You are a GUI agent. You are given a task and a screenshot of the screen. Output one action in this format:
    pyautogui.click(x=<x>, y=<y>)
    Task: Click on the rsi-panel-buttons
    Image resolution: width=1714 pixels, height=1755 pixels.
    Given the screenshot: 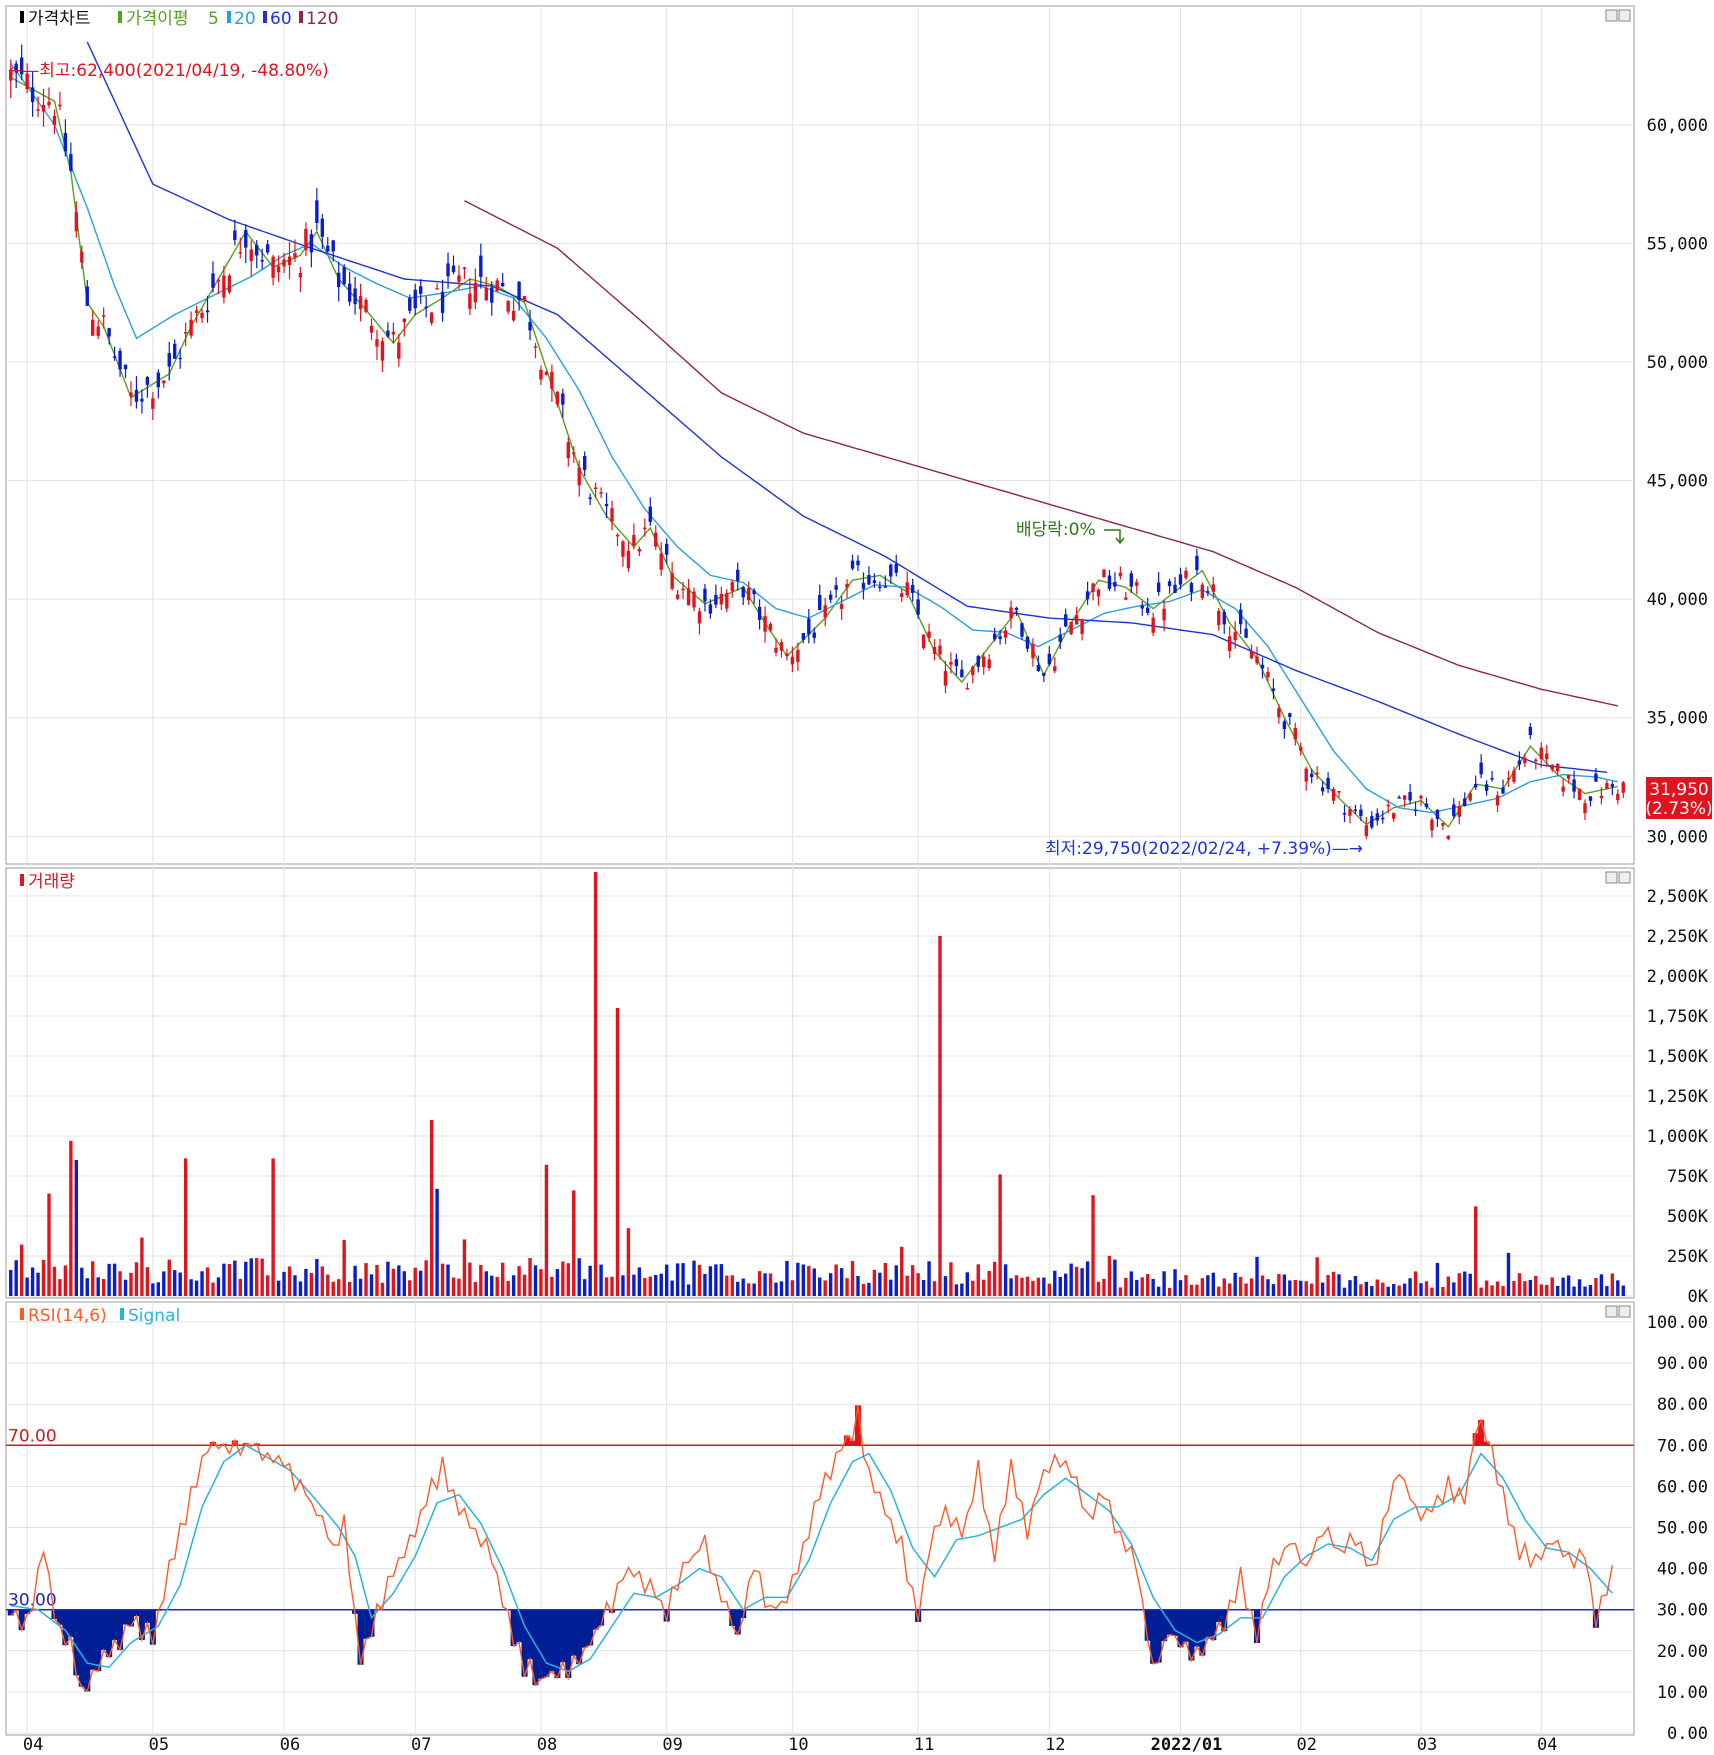 What is the action you would take?
    pyautogui.click(x=1618, y=1311)
    